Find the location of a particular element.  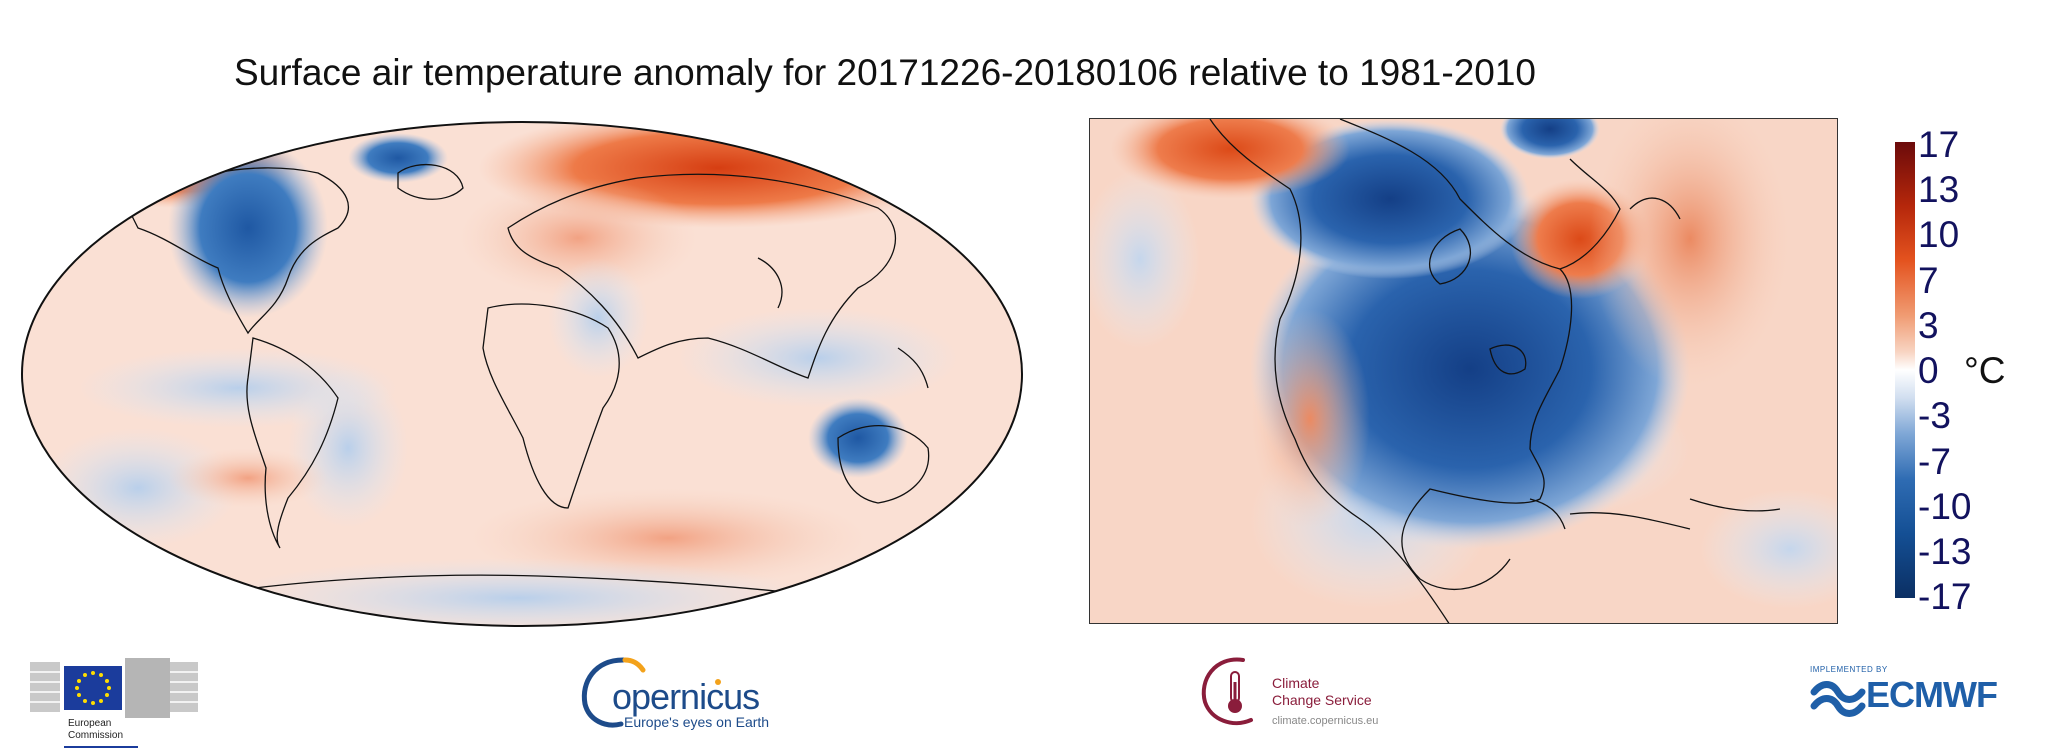

colorbar-tick: 17 is located at coordinates (1939, 144).